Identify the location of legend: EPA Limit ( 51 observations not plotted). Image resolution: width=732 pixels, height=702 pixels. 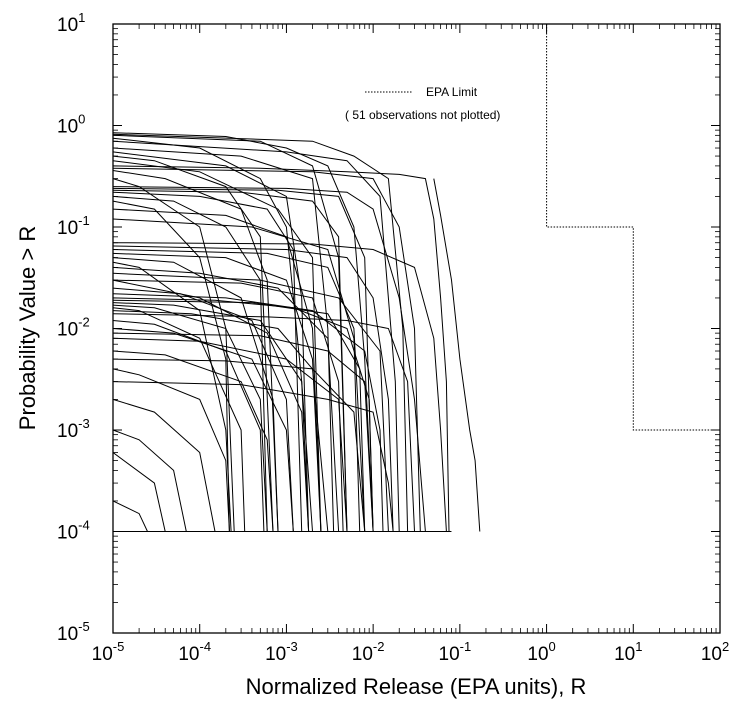
(422, 103).